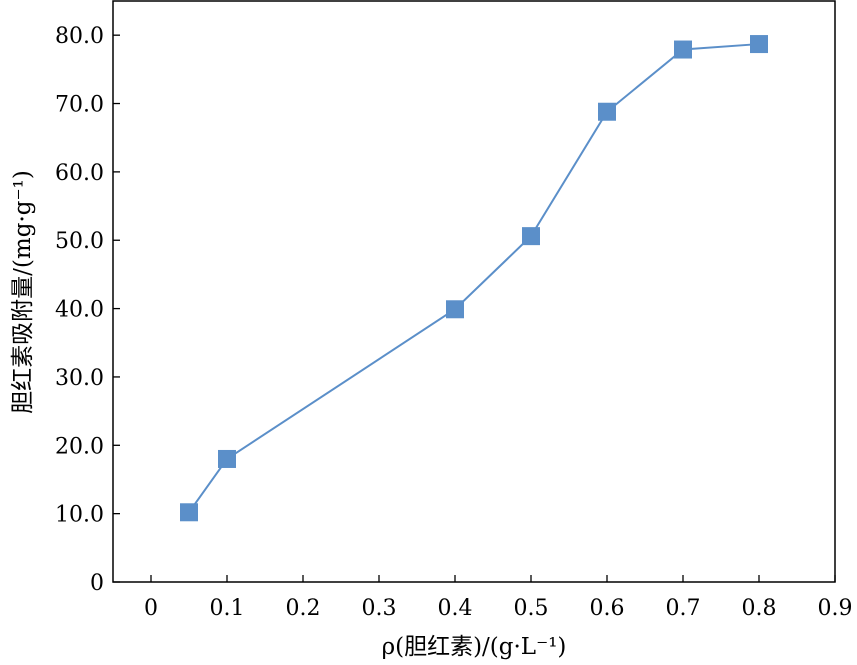 The image size is (857, 665). Describe the element at coordinates (759, 608) in the screenshot. I see `x-tick-label: 0.8` at that location.